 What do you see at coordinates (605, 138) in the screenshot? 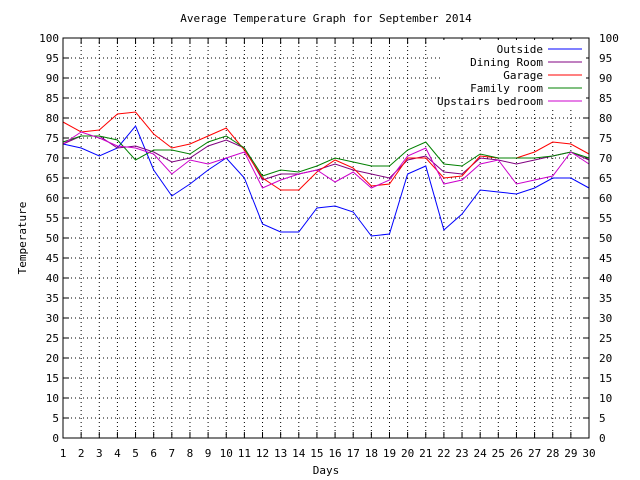
I see `y-tick-label-right: 75` at bounding box center [605, 138].